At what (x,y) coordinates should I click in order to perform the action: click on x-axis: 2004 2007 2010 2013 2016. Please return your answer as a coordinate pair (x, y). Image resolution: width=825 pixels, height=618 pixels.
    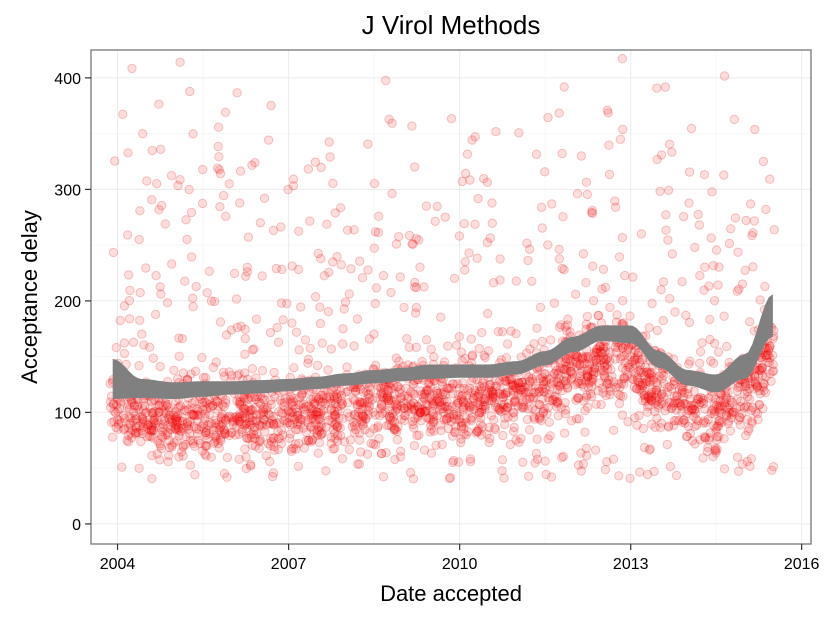
    Looking at the image, I should click on (460, 558).